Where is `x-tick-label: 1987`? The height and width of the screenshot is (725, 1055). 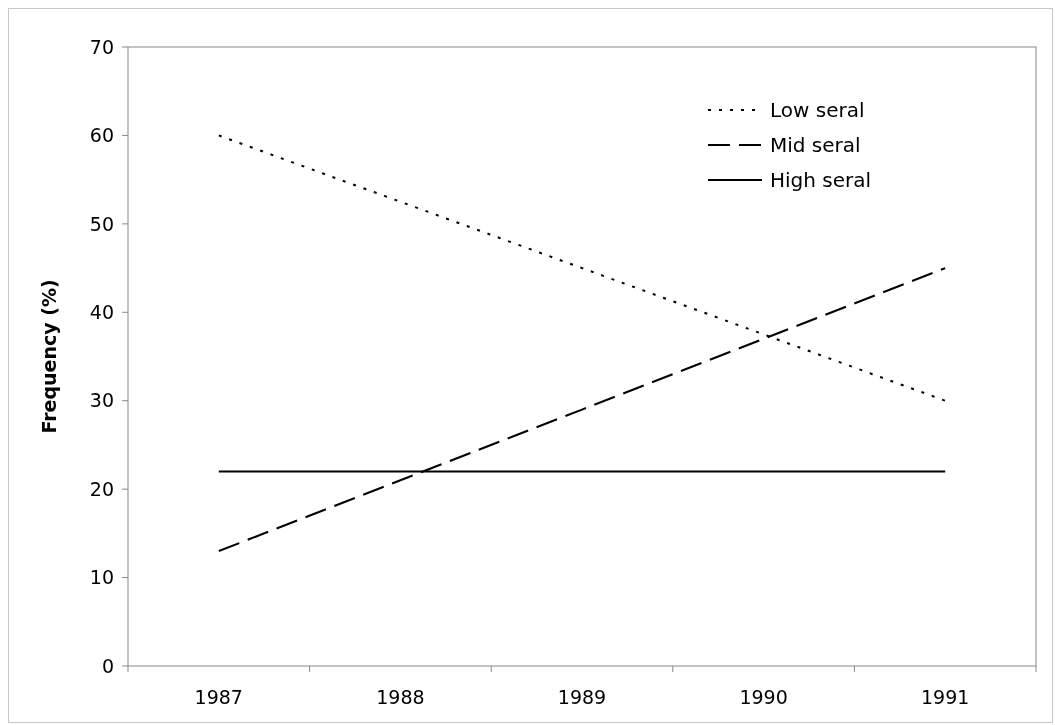
x-tick-label: 1987 is located at coordinates (218, 697).